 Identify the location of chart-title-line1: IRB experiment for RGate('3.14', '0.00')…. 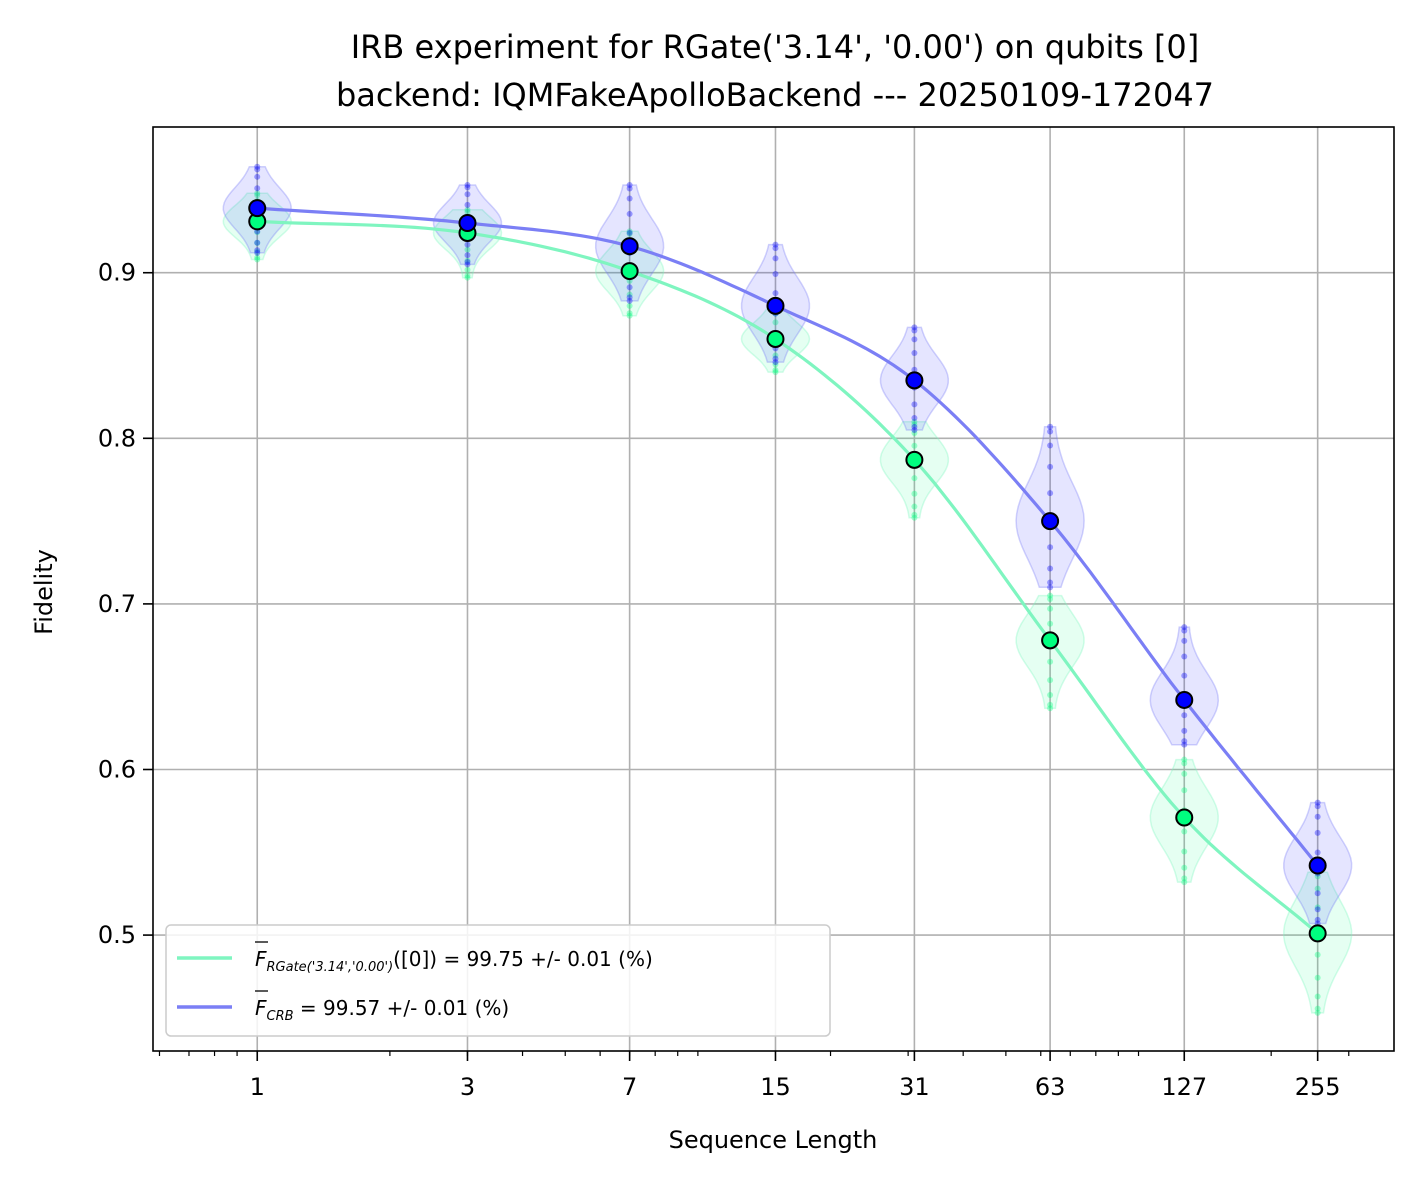
(775, 47).